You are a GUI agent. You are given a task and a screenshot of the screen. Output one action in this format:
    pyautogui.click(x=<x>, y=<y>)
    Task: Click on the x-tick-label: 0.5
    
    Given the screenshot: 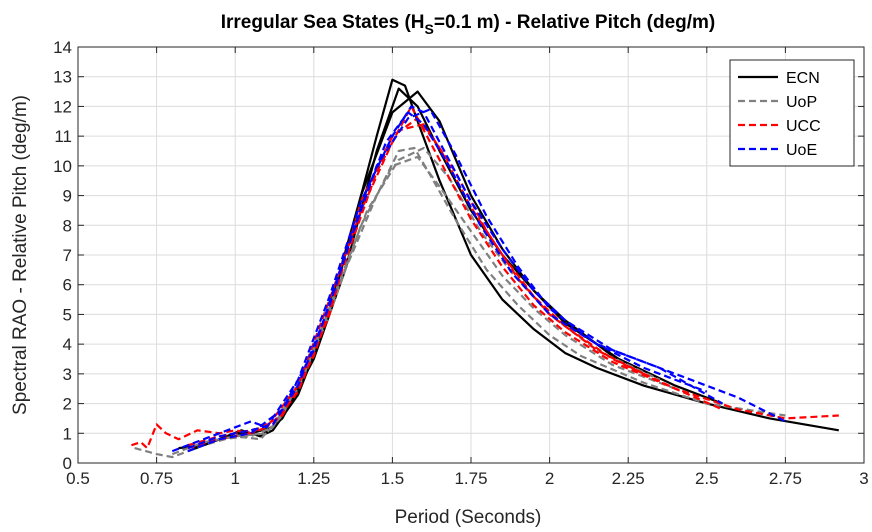 What is the action you would take?
    pyautogui.click(x=78, y=478)
    